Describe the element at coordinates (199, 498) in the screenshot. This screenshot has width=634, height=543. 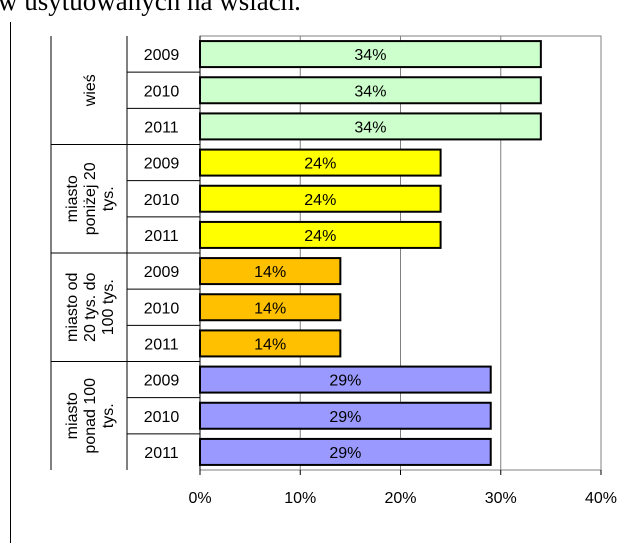
I see `x-tick-label: 0%` at that location.